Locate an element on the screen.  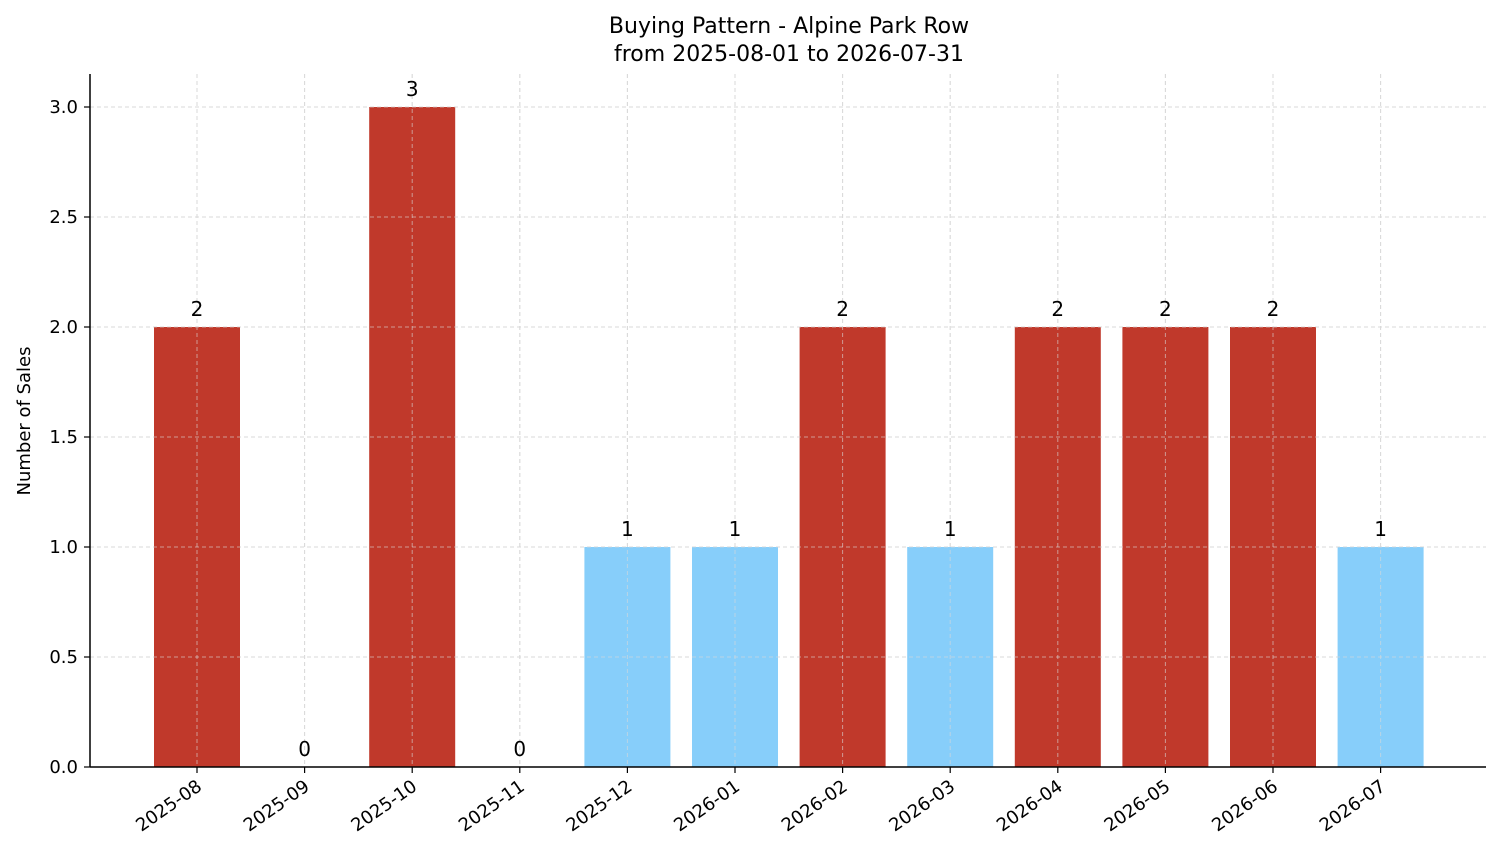
x-tick-label: 2025-10 is located at coordinates (384, 806).